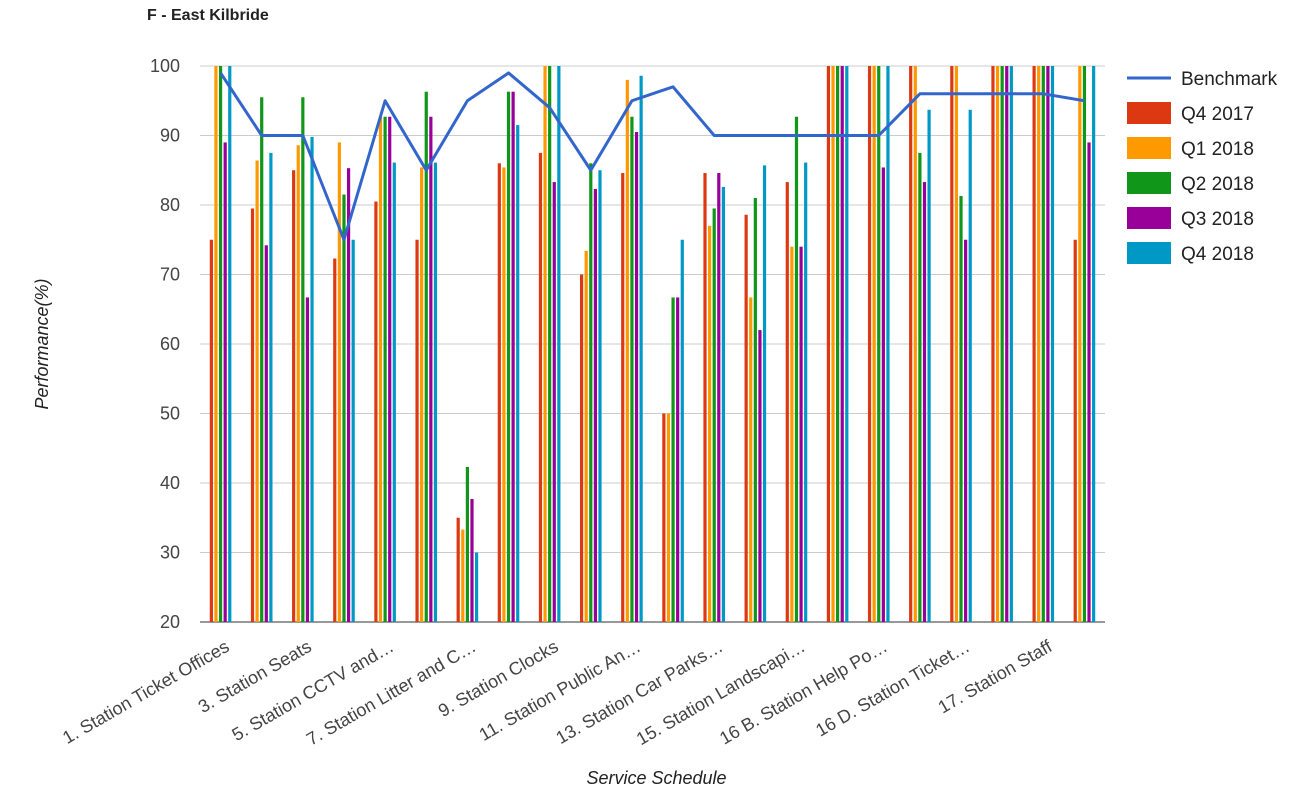 The height and width of the screenshot is (794, 1302). I want to click on legend-item: Q2 2018, so click(1190, 183).